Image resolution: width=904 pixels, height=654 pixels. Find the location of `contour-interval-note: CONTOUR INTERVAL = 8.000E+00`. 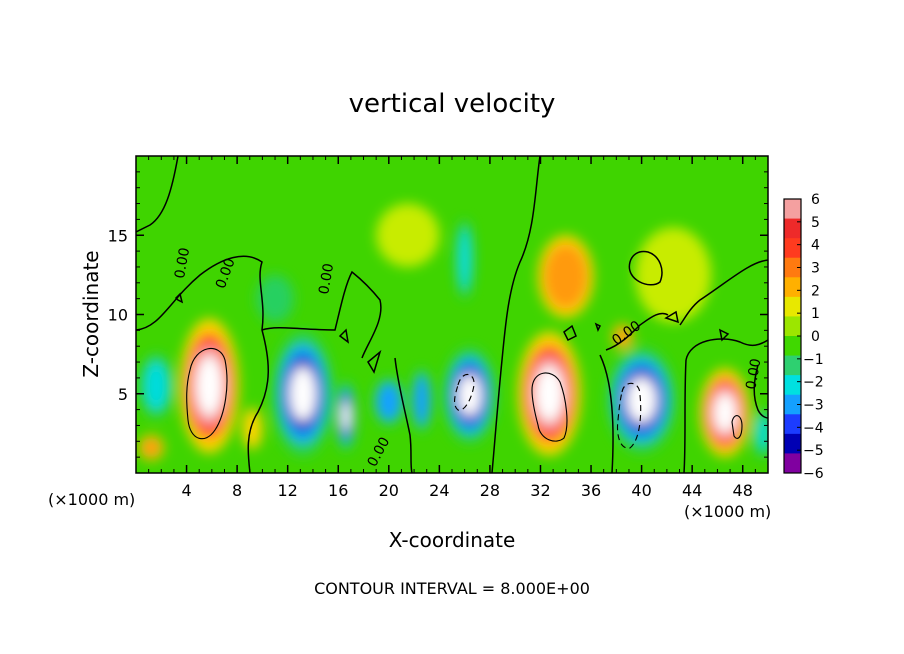

contour-interval-note: CONTOUR INTERVAL = 8.000E+00 is located at coordinates (452, 588).